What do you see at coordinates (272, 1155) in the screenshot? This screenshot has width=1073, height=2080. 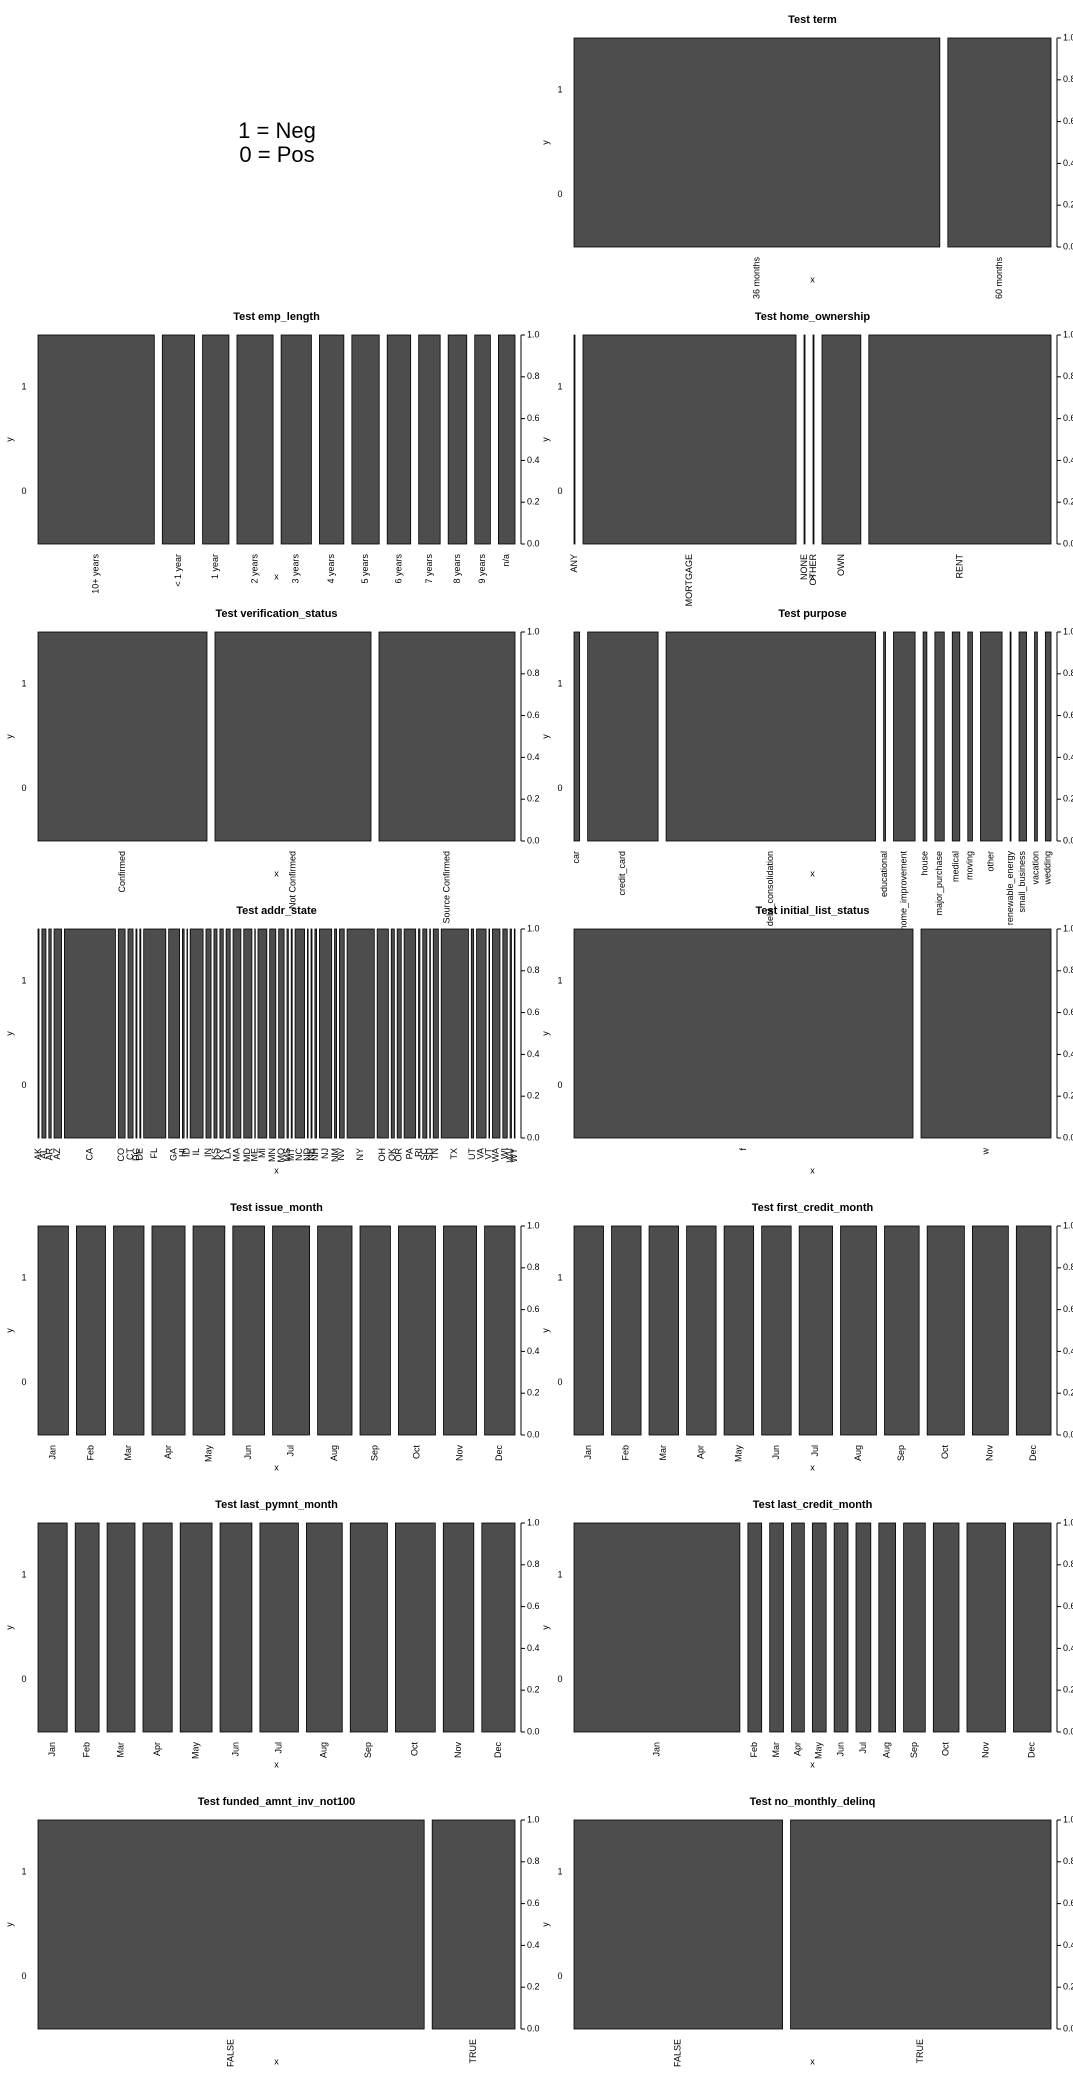 I see `x-tick-label: MN` at bounding box center [272, 1155].